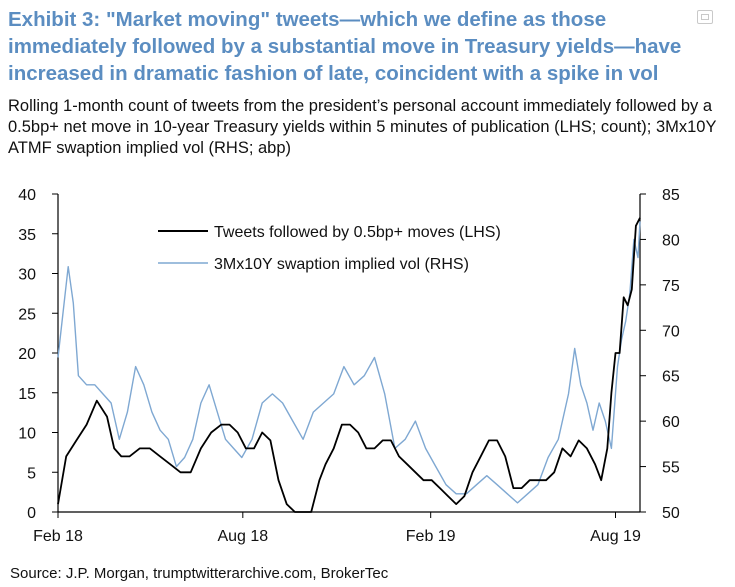 The image size is (735, 587). Describe the element at coordinates (27, 434) in the screenshot. I see `left-tick-label: 10` at that location.